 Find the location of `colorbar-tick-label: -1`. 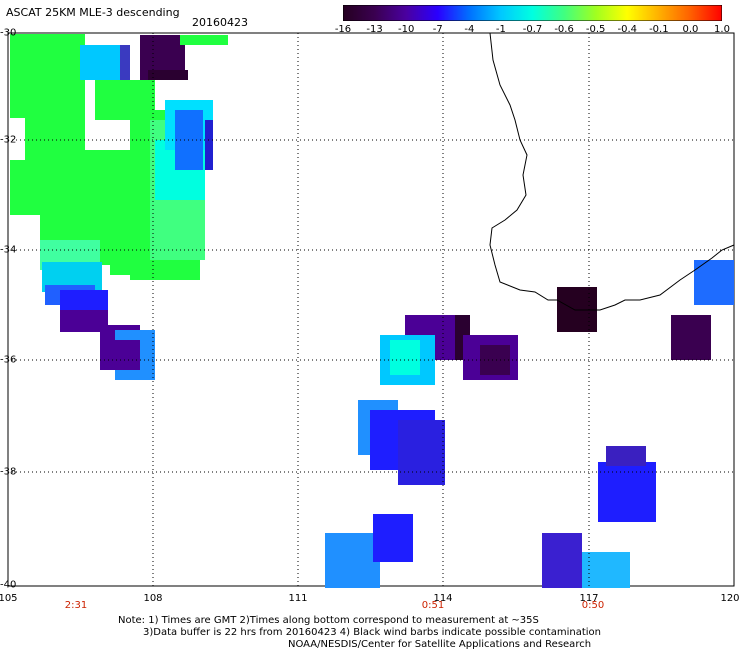

colorbar-tick-label: -1 is located at coordinates (500, 29).